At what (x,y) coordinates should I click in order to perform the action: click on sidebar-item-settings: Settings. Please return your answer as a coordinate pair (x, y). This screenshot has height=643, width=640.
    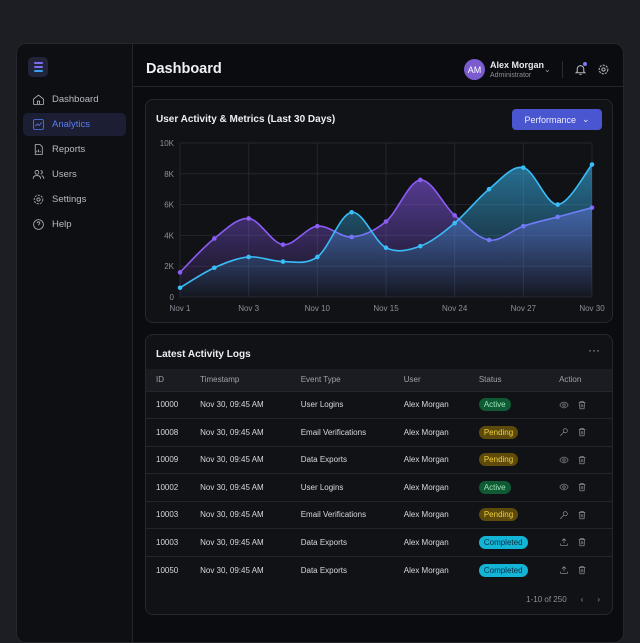
    Looking at the image, I should click on (74, 199).